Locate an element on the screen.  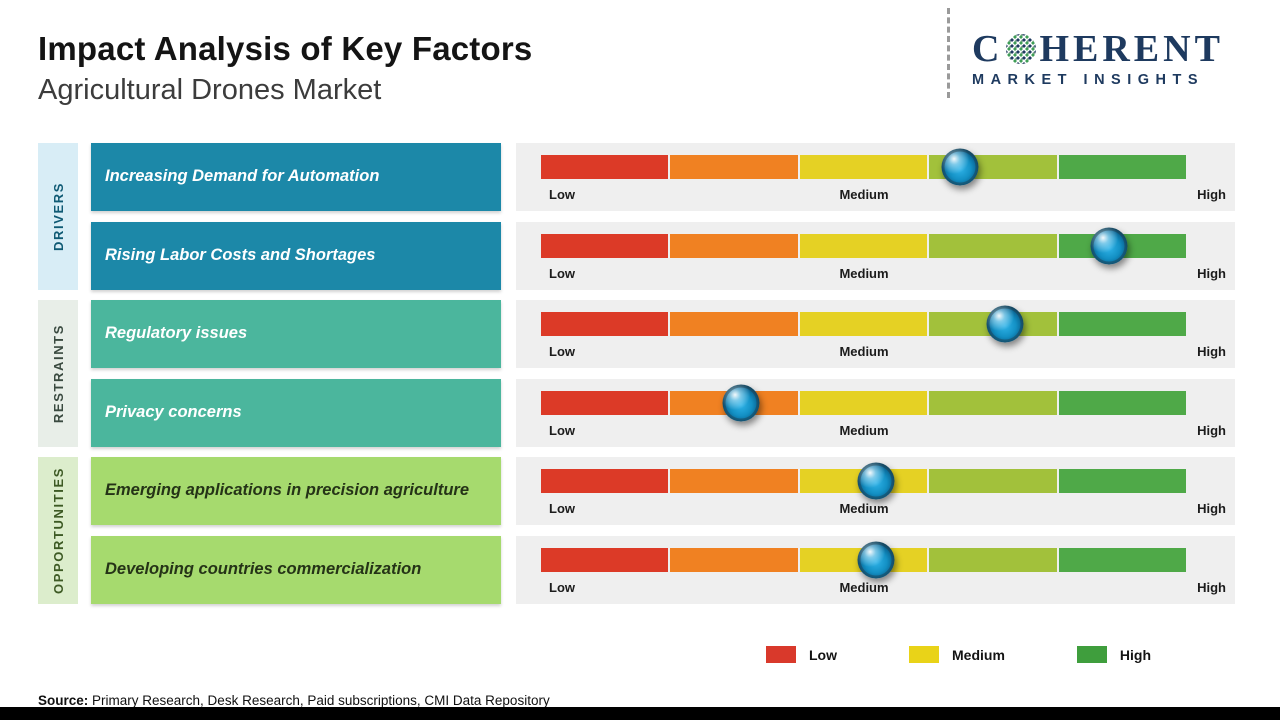
category-label-text: RESTRAINTS is located at coordinates (58, 373).